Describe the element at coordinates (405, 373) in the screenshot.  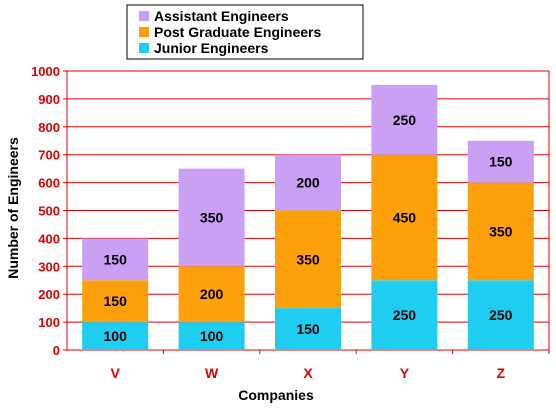
I see `x-tick-label: Y` at that location.